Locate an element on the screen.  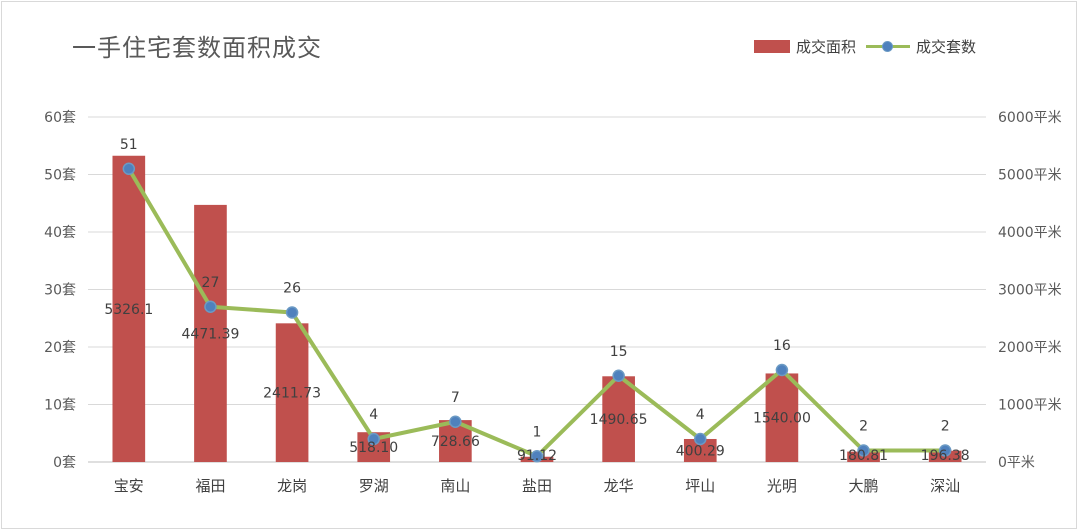
y-right-tick-label: 3000平米 is located at coordinates (1030, 291).